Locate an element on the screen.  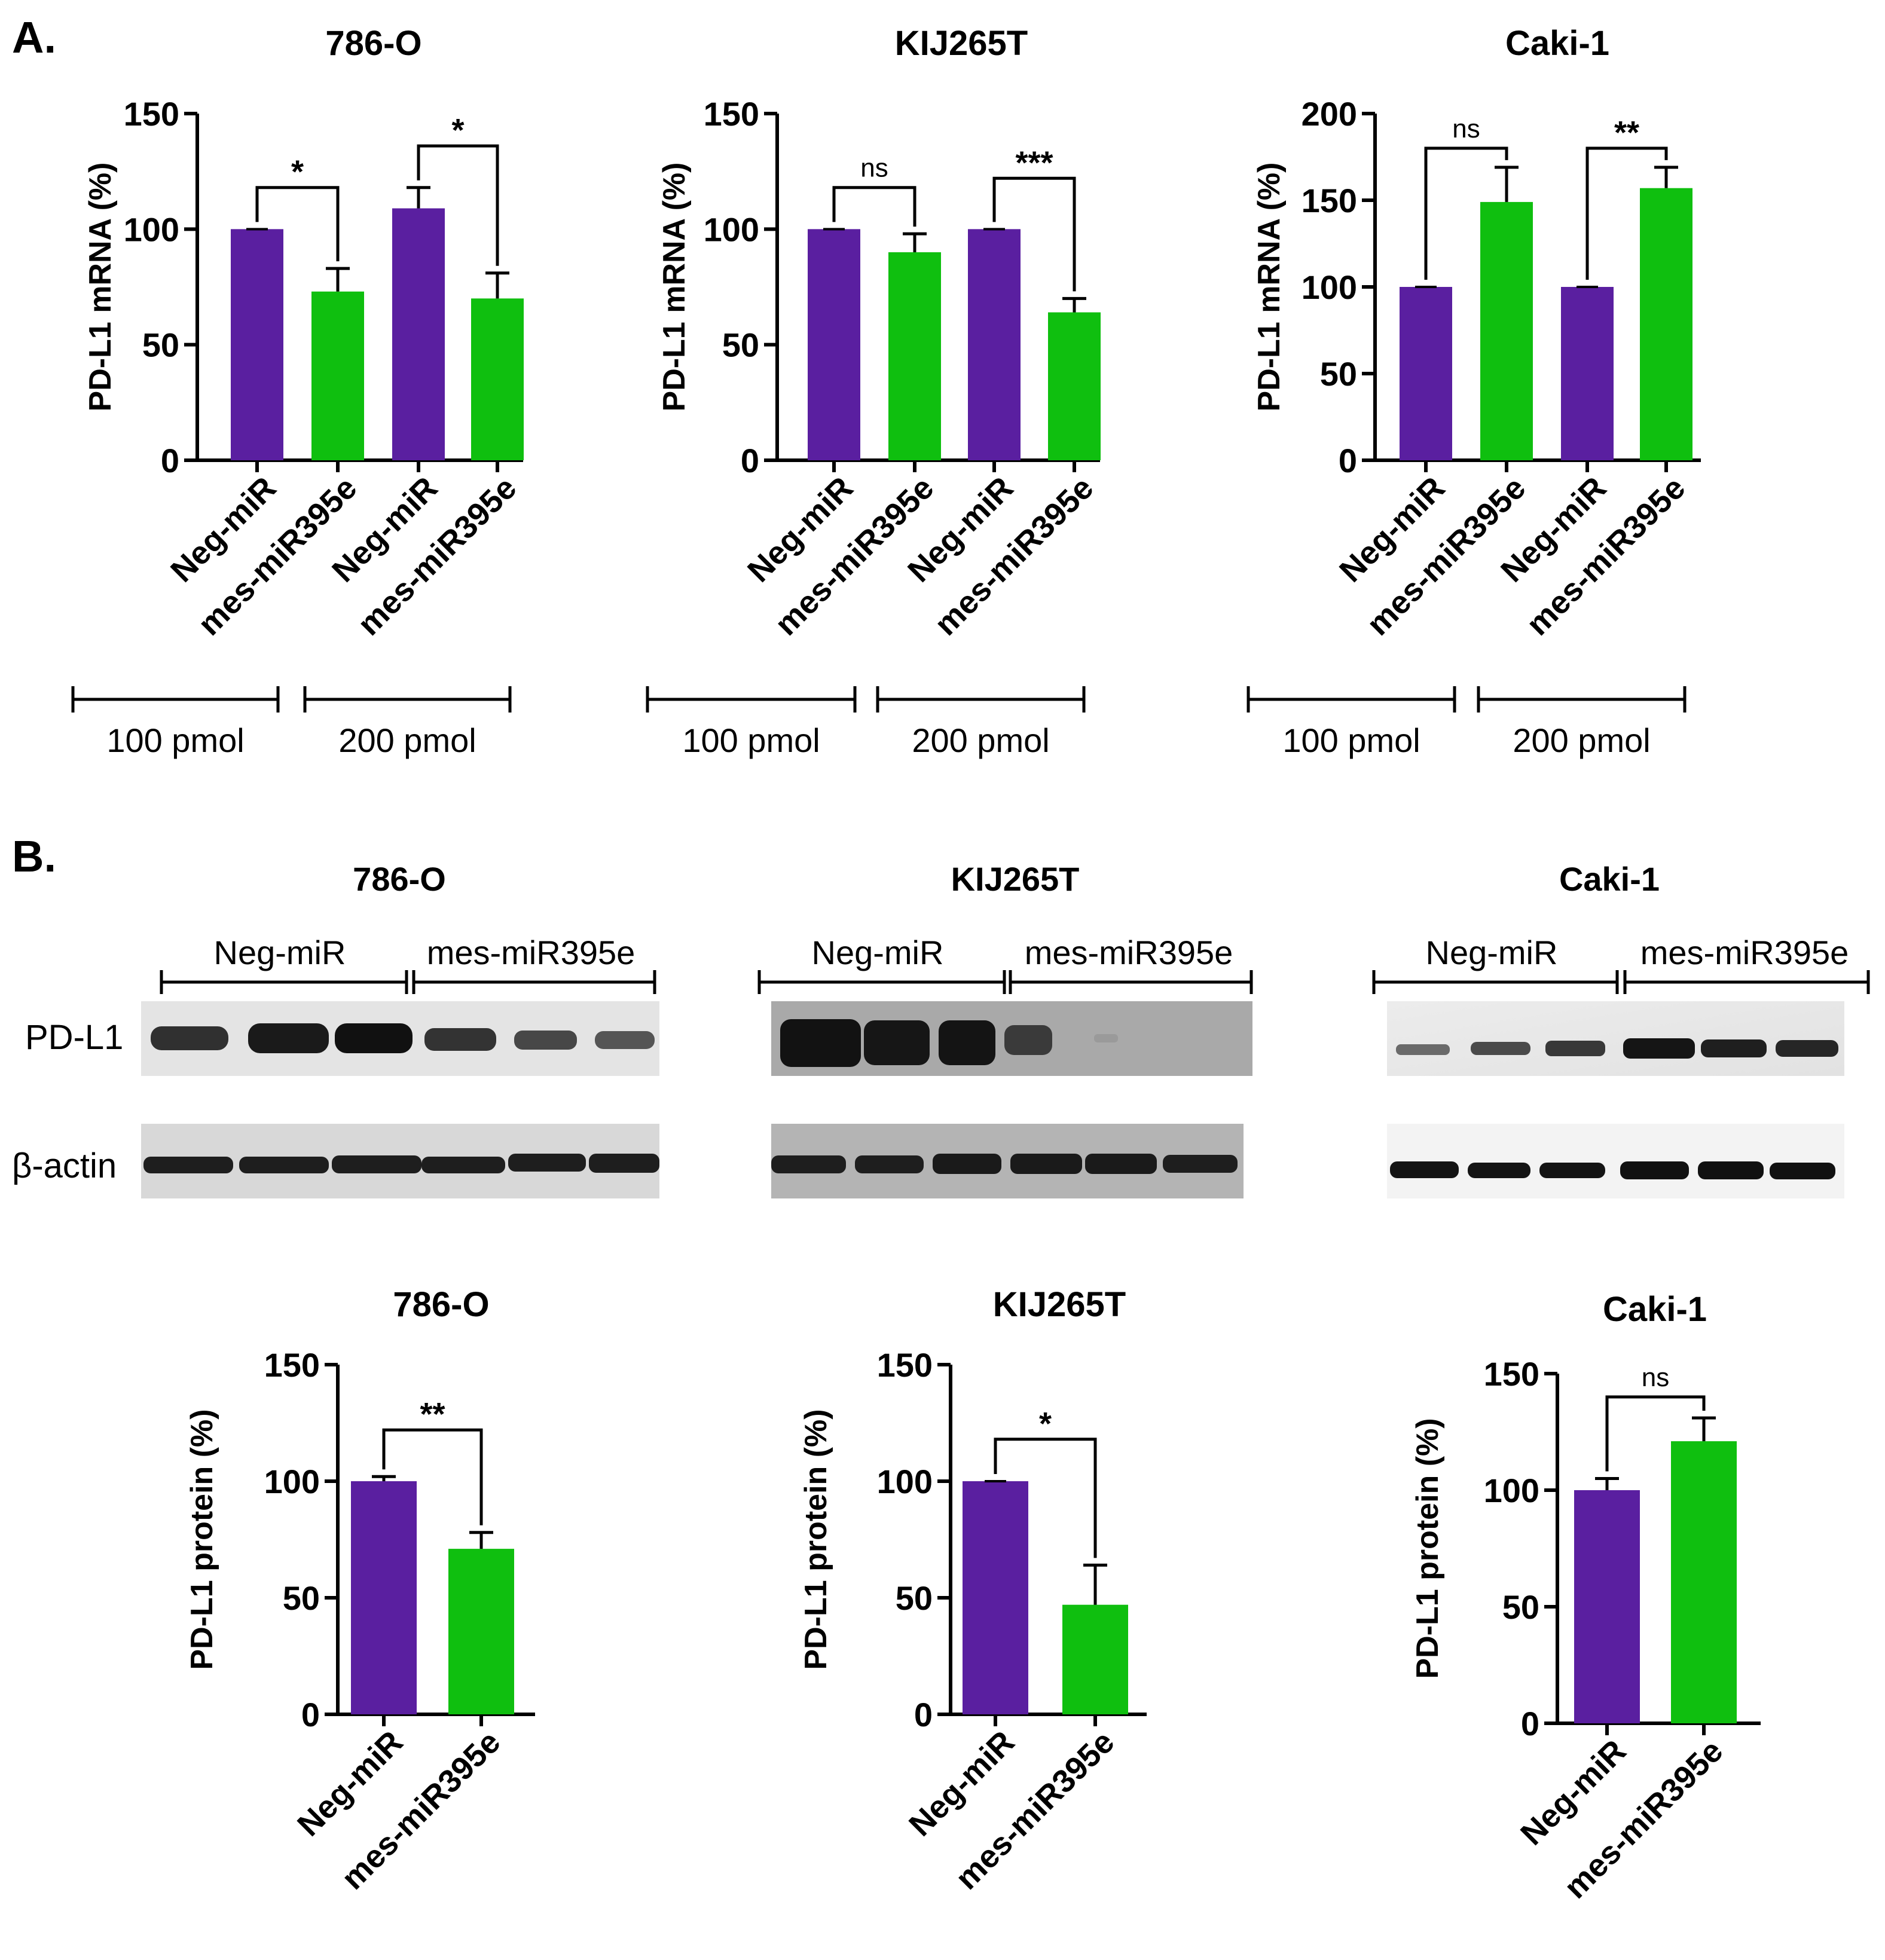
blot-786o: 786-O Neg-miR mes-miR395e PD-L1 β-actin is located at coordinates (336, 1029).